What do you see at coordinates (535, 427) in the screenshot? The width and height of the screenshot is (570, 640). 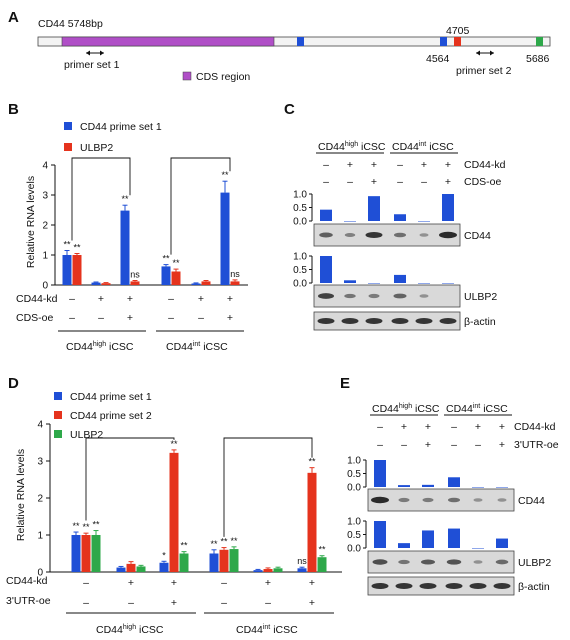 I see `row-label-cd44-kd: CD44-kd` at bounding box center [535, 427].